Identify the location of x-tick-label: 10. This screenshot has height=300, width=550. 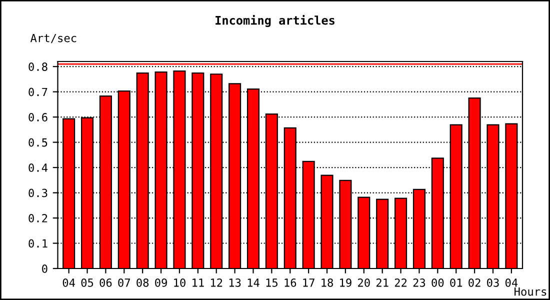
(180, 282).